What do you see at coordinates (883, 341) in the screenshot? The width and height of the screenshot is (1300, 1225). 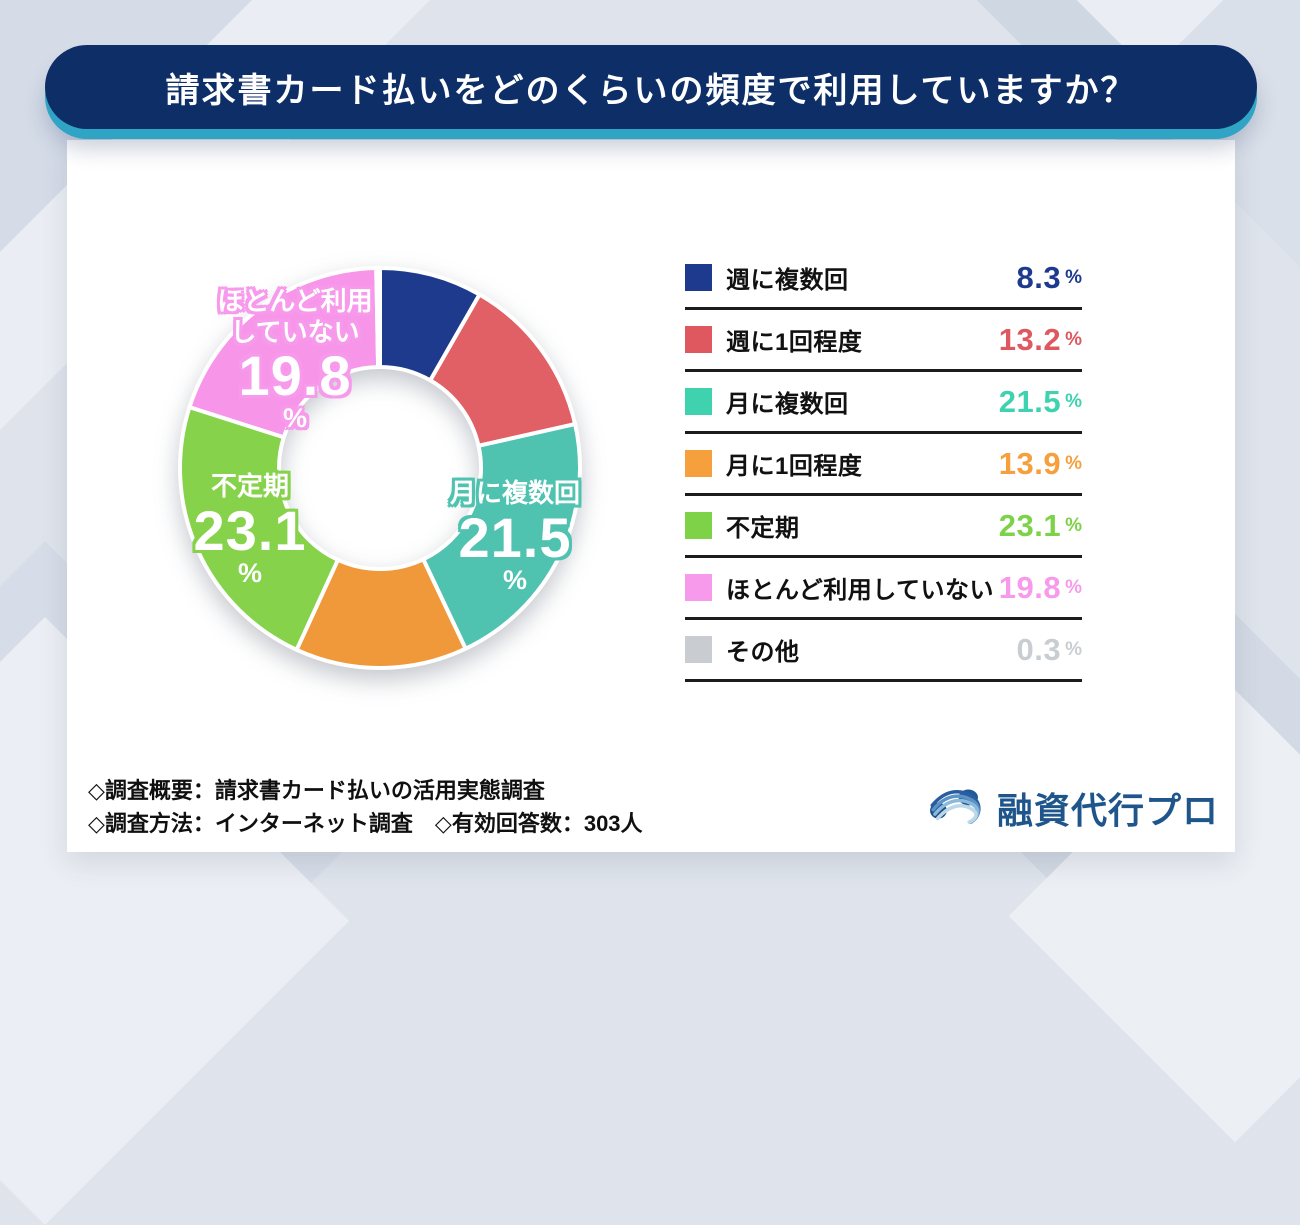 I see `legend-row: 週に1回程度 13.2%` at bounding box center [883, 341].